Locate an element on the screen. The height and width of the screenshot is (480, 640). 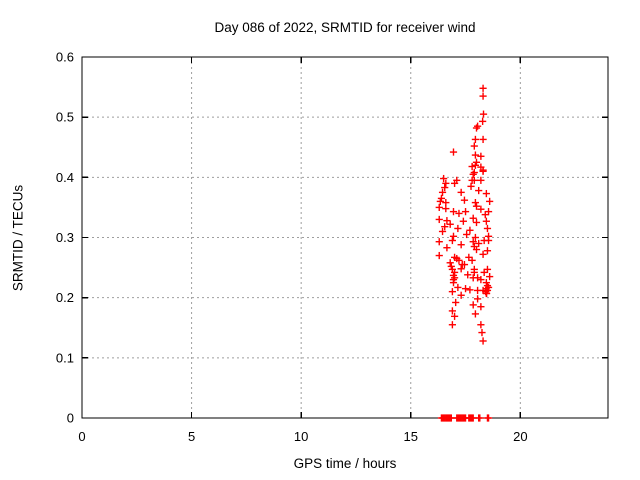
y-tick-label: 0.3 is located at coordinates (65, 237).